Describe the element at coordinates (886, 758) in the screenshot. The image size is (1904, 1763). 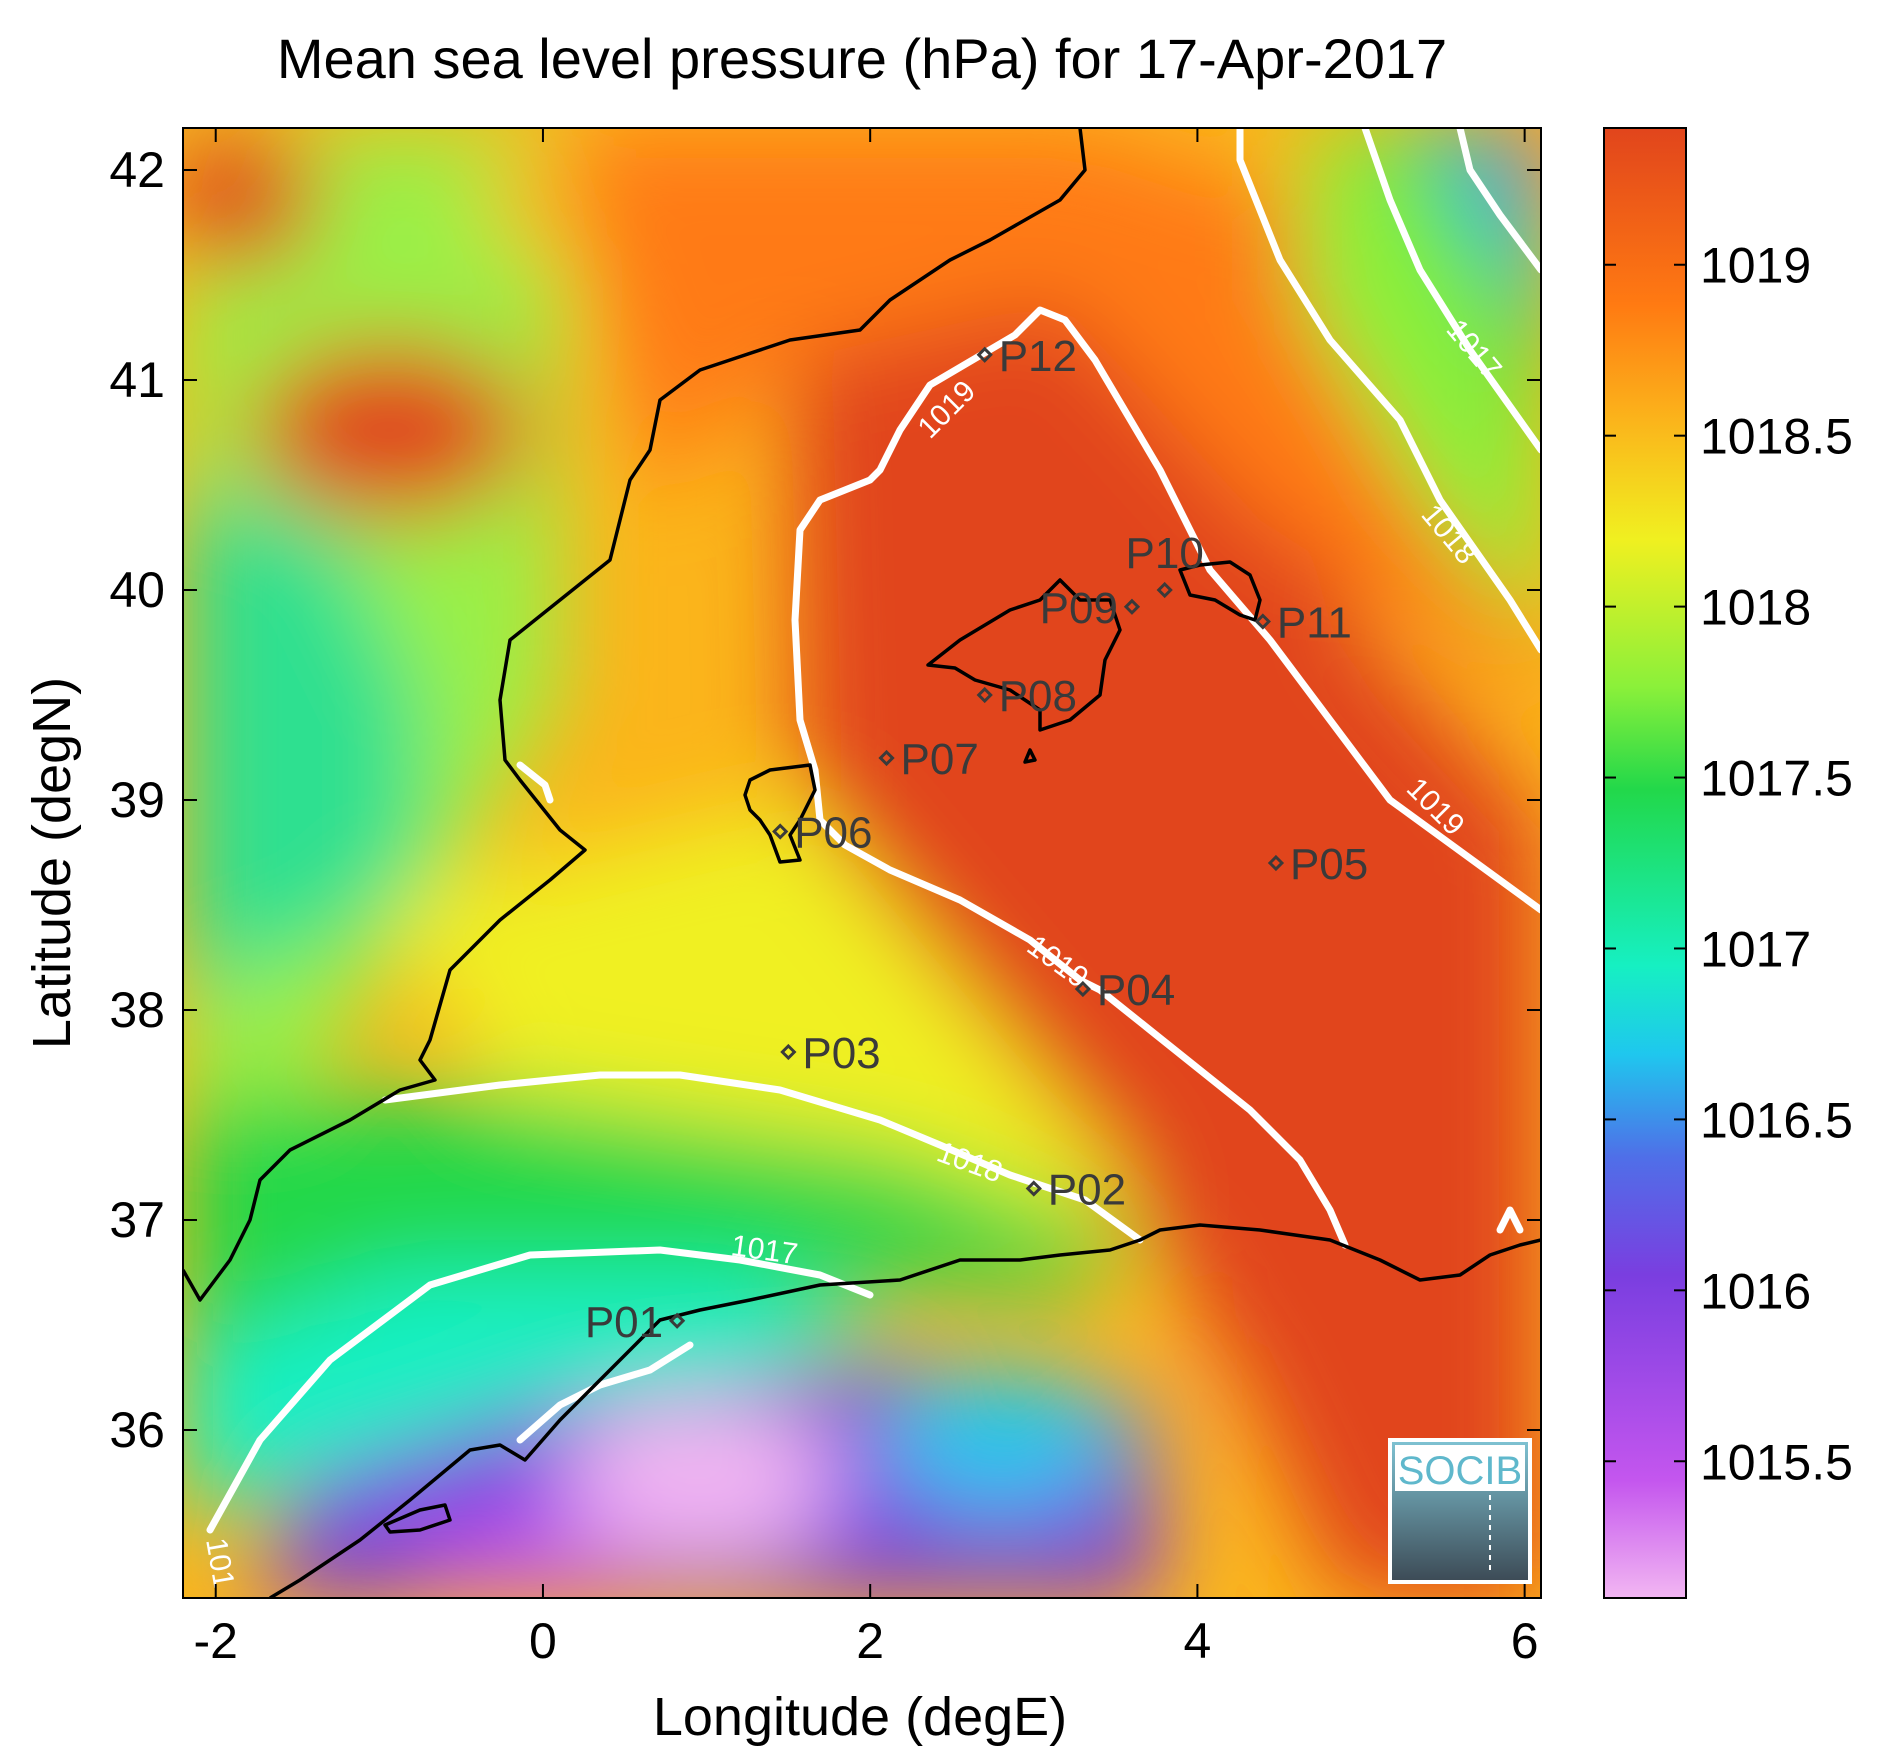
I see `station-marker-p07` at that location.